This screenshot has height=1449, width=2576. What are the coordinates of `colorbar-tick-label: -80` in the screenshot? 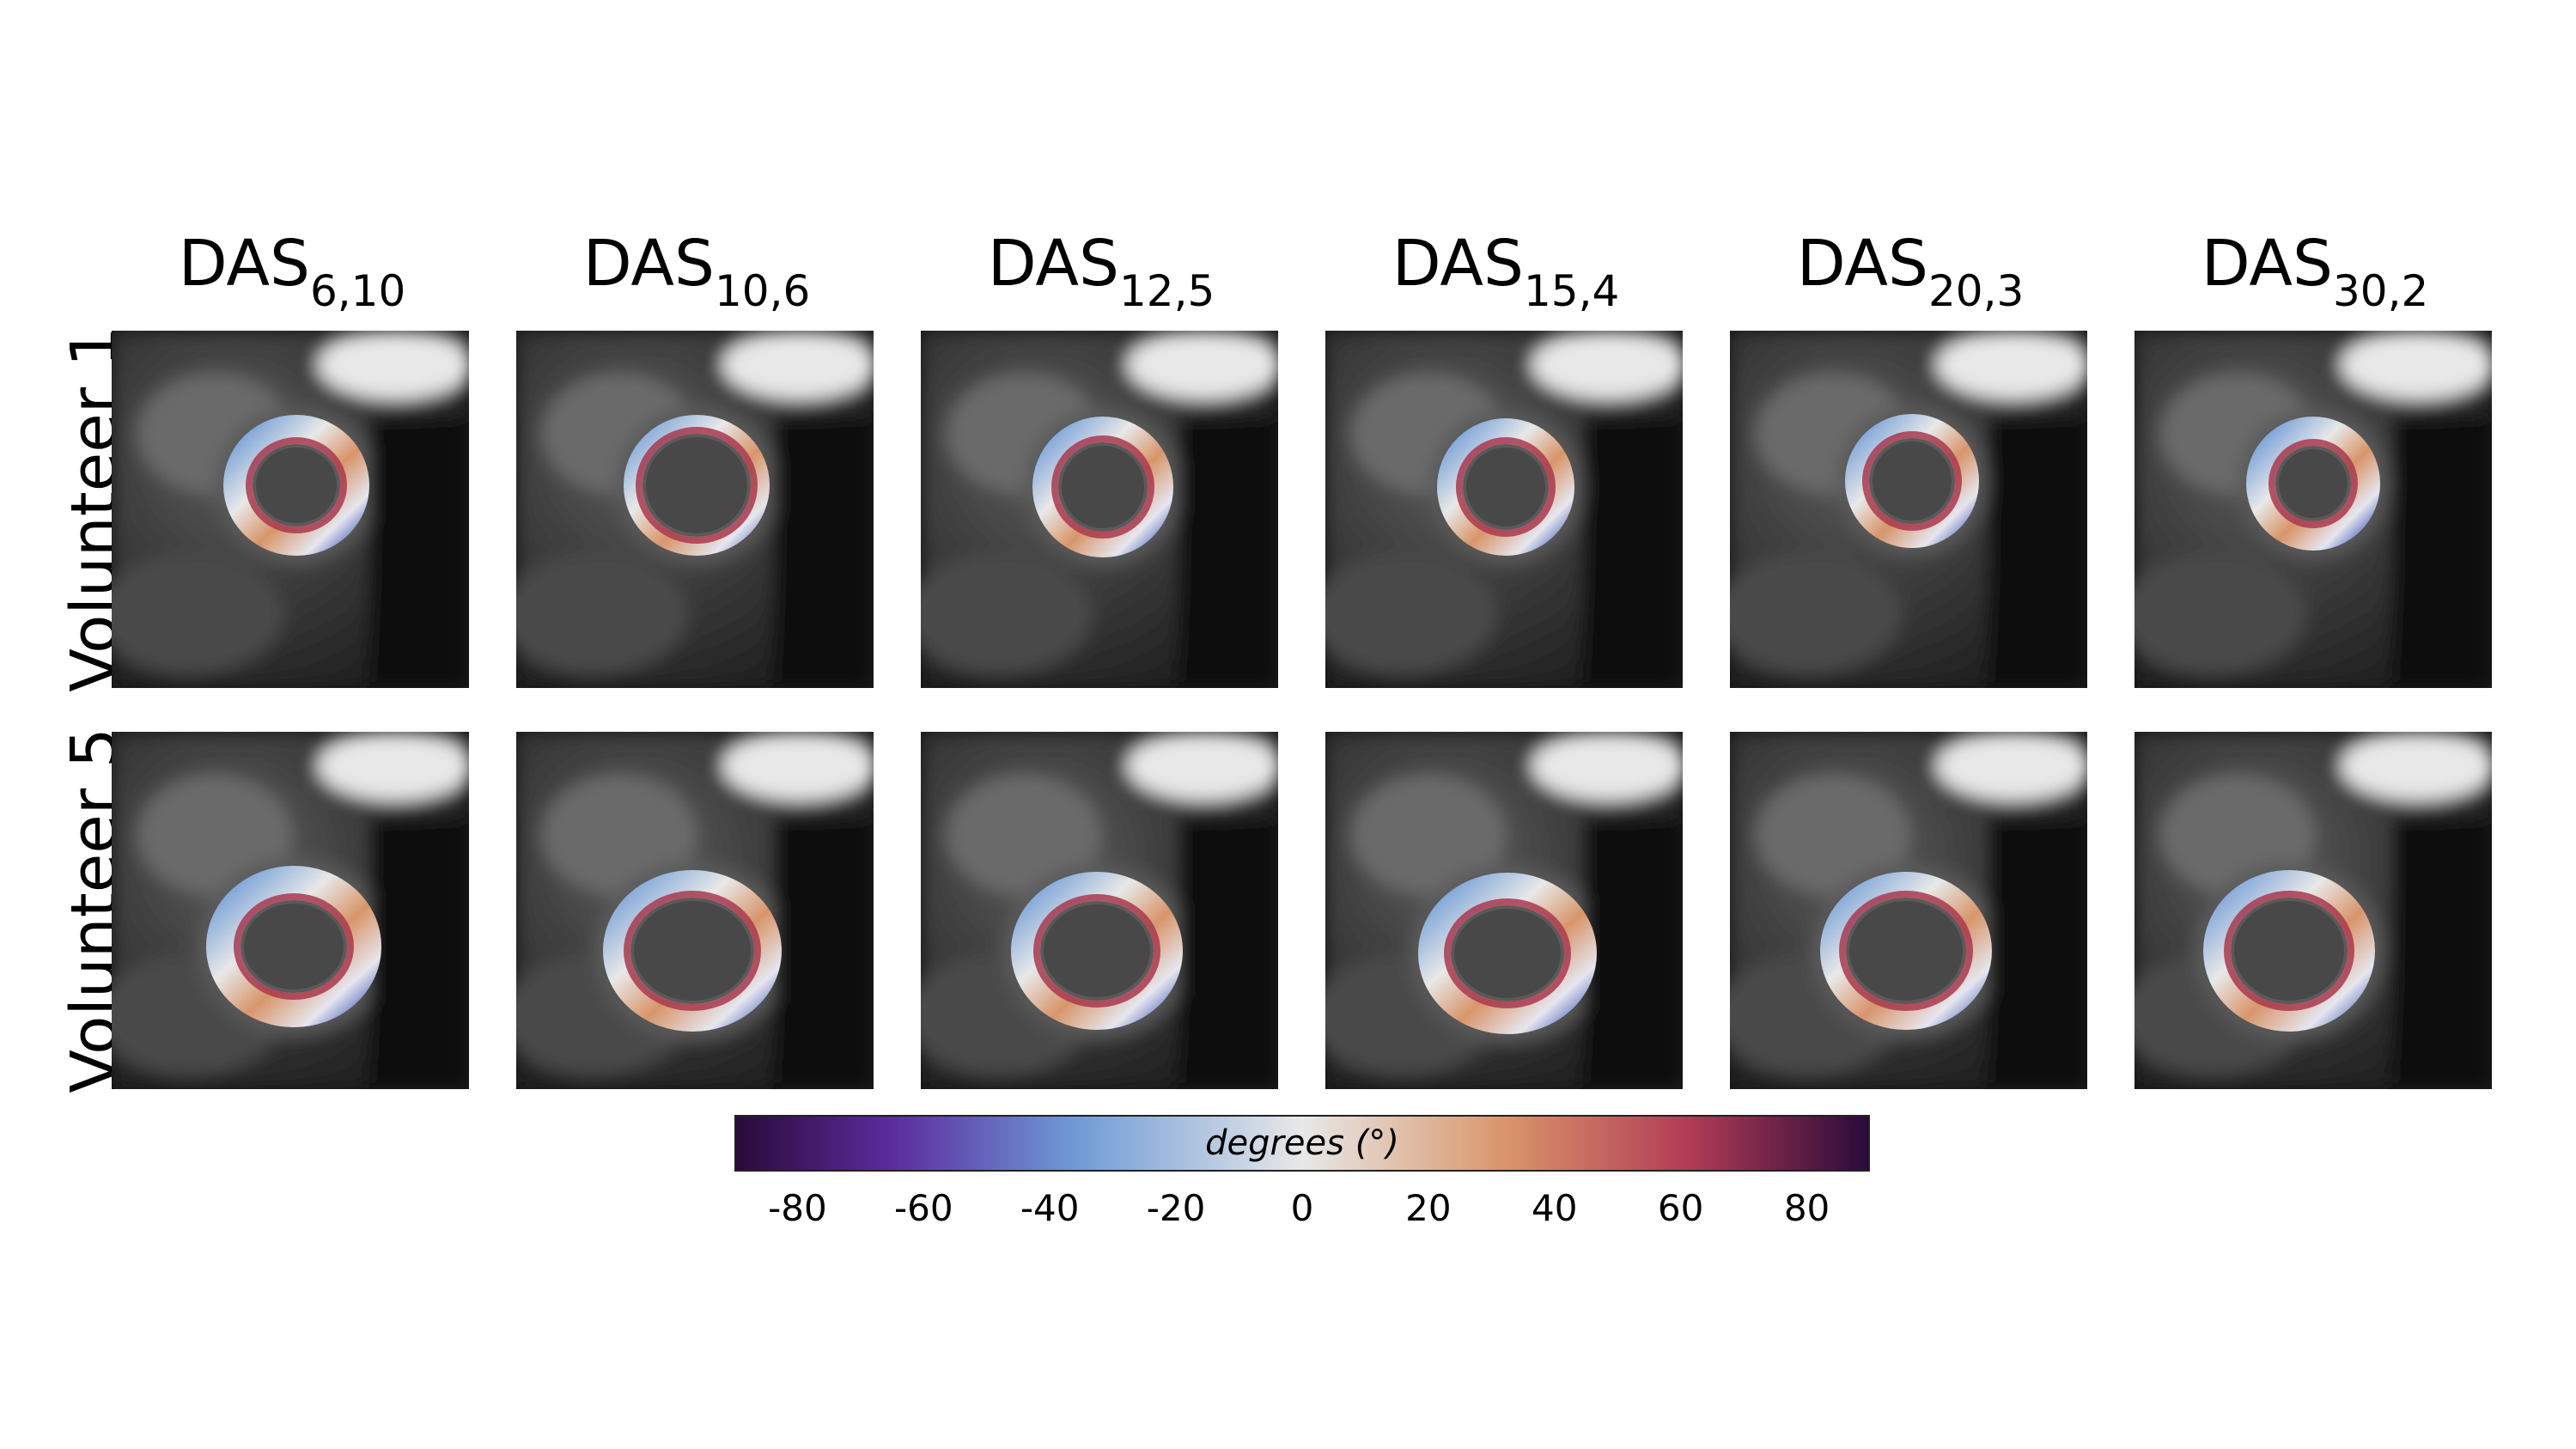 It's located at (797, 1208).